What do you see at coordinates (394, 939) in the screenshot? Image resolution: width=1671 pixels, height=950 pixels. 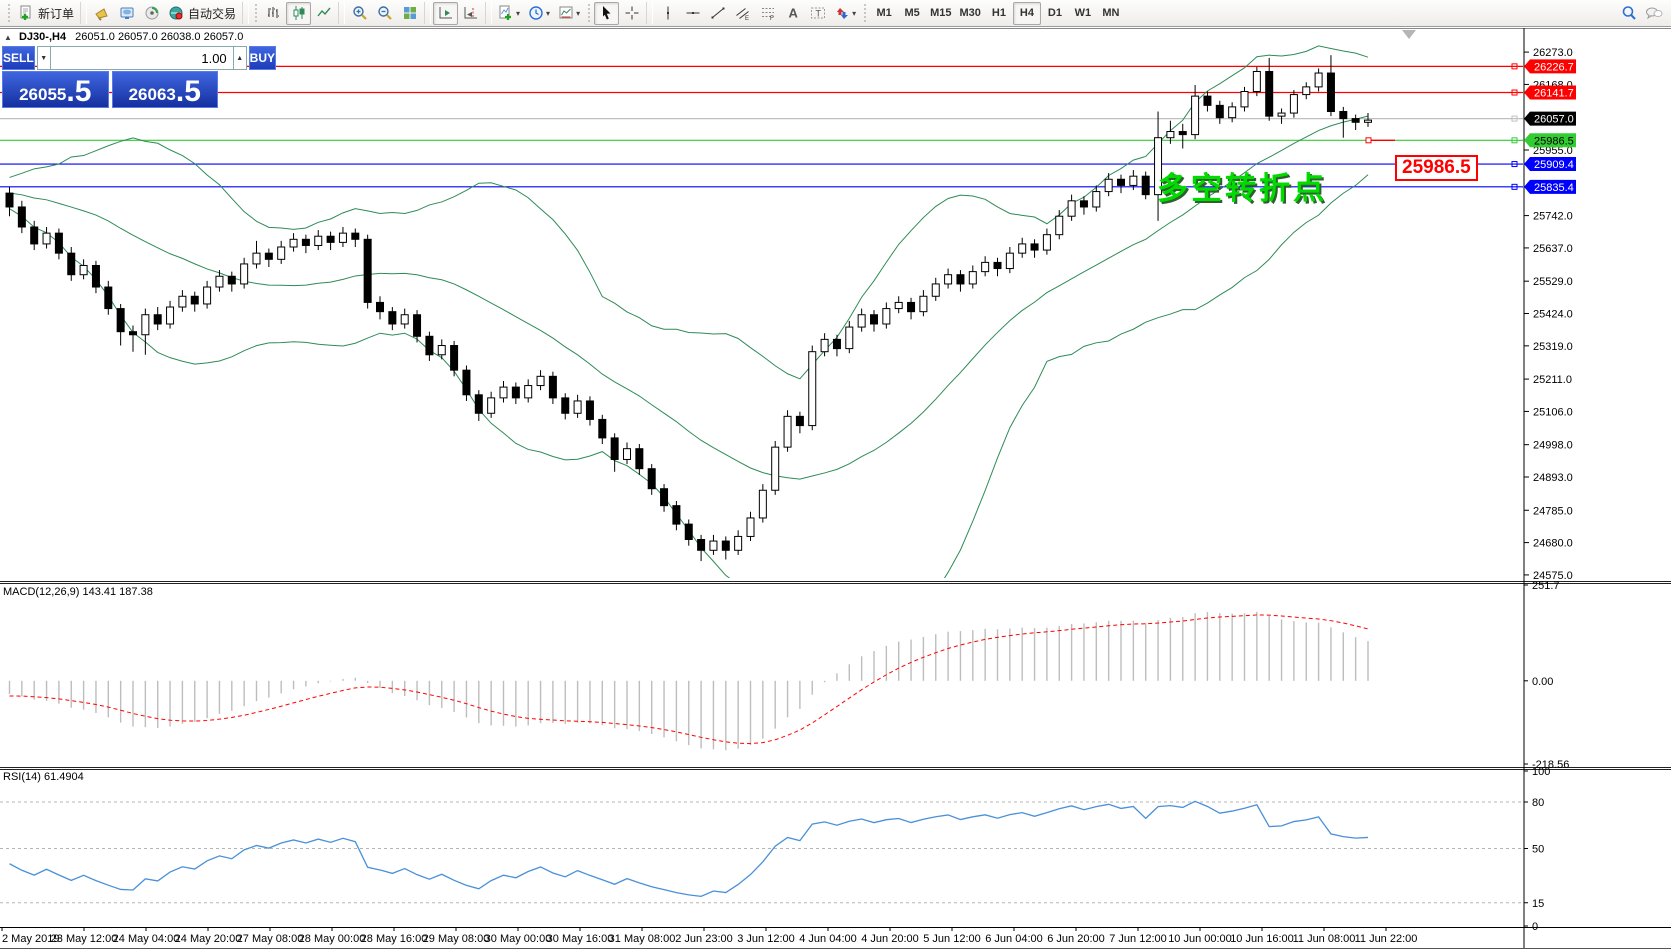 I see `svg-text: 28 May 16:00` at bounding box center [394, 939].